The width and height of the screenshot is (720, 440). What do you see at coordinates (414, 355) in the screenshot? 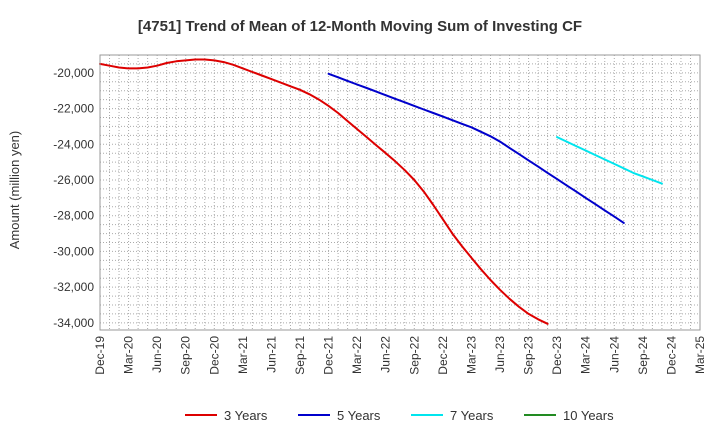
I see `x-tick-label: Sep-22` at bounding box center [414, 355].